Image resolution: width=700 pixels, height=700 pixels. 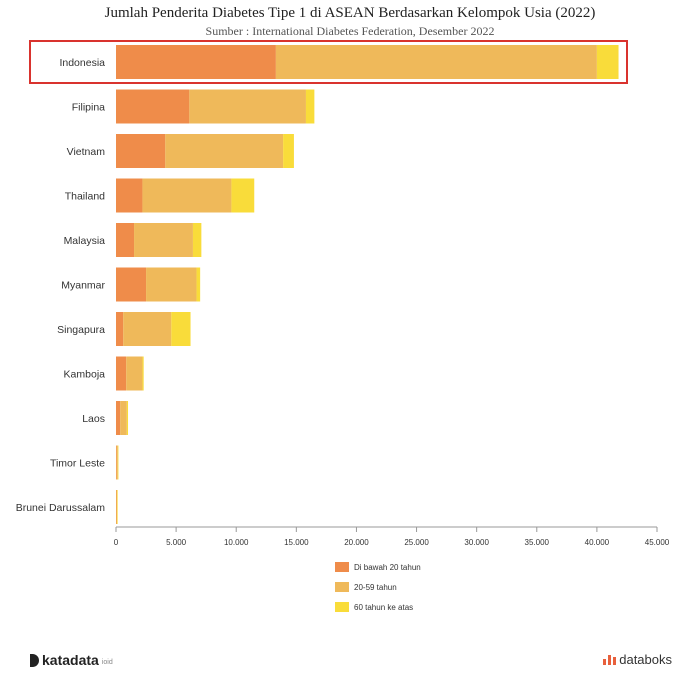 I want to click on katadata-logo-text: katadata, so click(x=70, y=660).